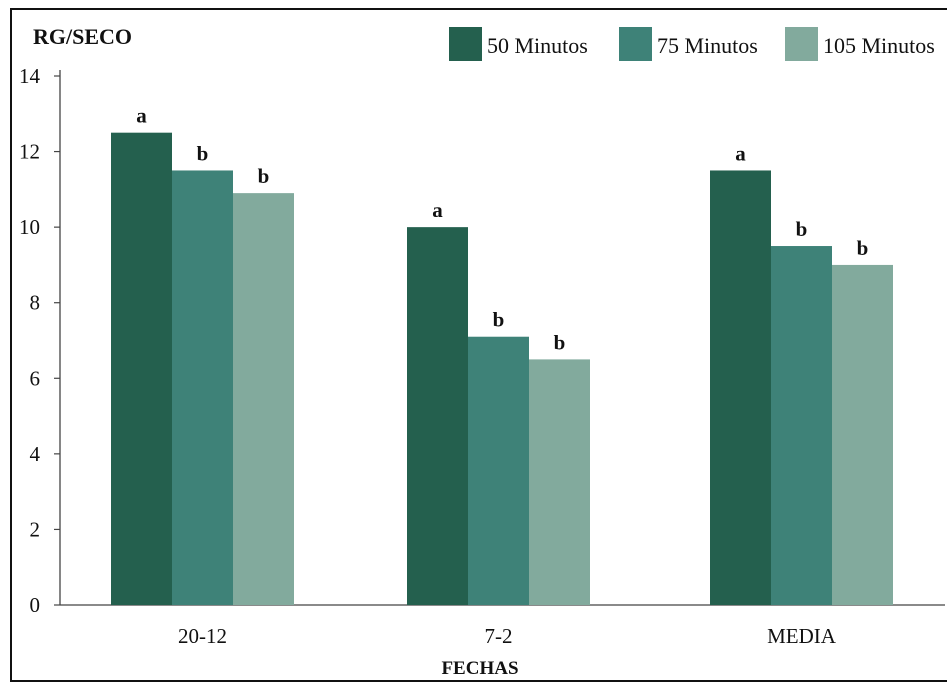  Describe the element at coordinates (82, 36) in the screenshot. I see `y-axis-title: RG/SECO` at that location.